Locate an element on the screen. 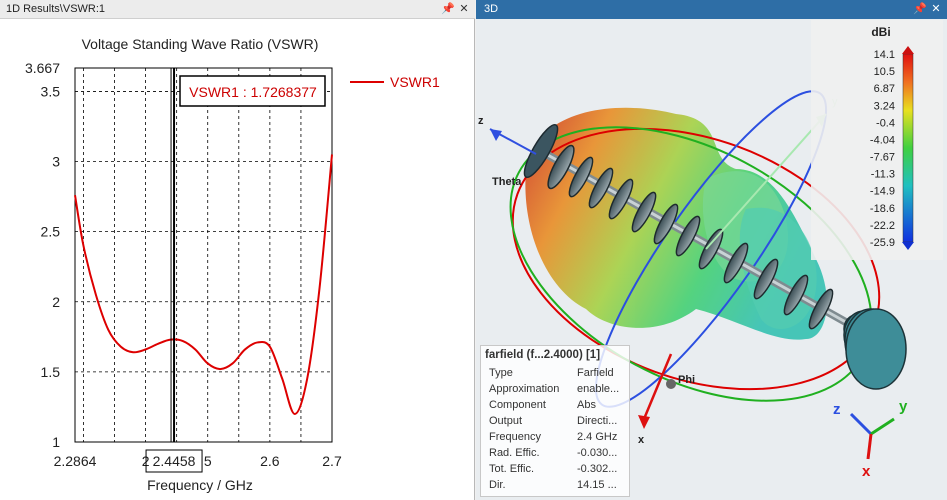  info-key: Tot. Effic. is located at coordinates (512, 469).